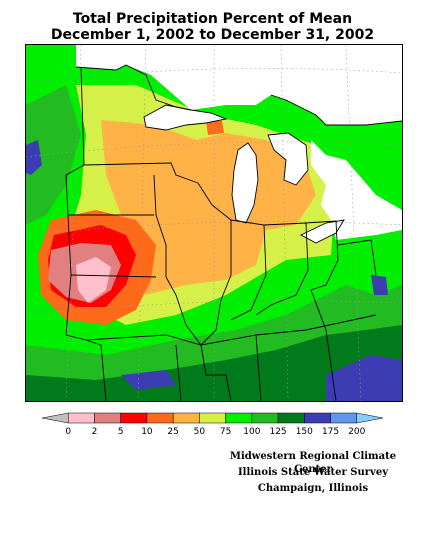  What do you see at coordinates (251, 432) in the screenshot?
I see `legend-tick-label: 100` at bounding box center [251, 432].